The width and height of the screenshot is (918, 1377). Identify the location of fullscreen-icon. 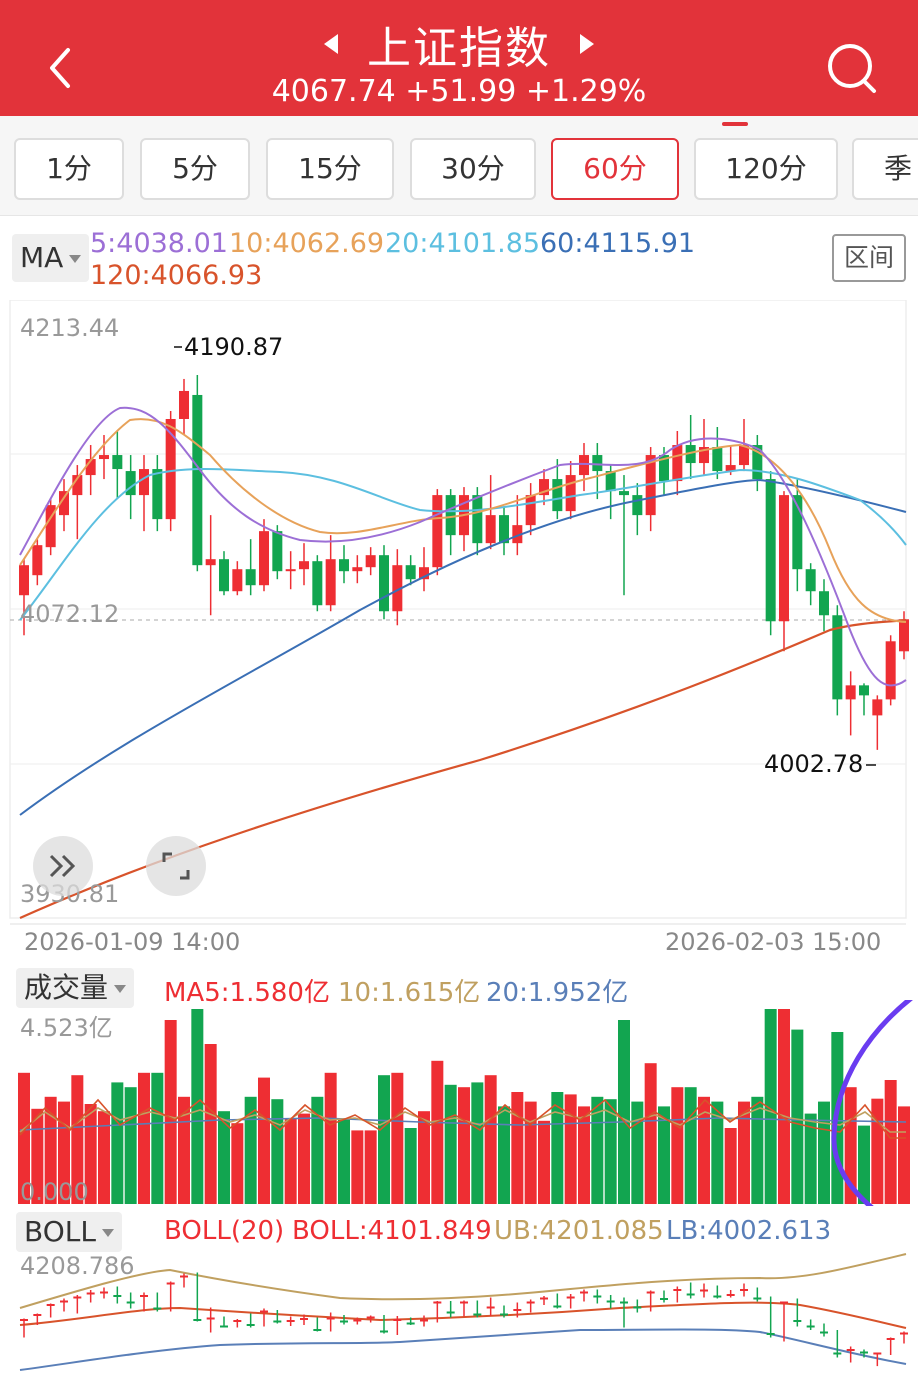
(176, 866).